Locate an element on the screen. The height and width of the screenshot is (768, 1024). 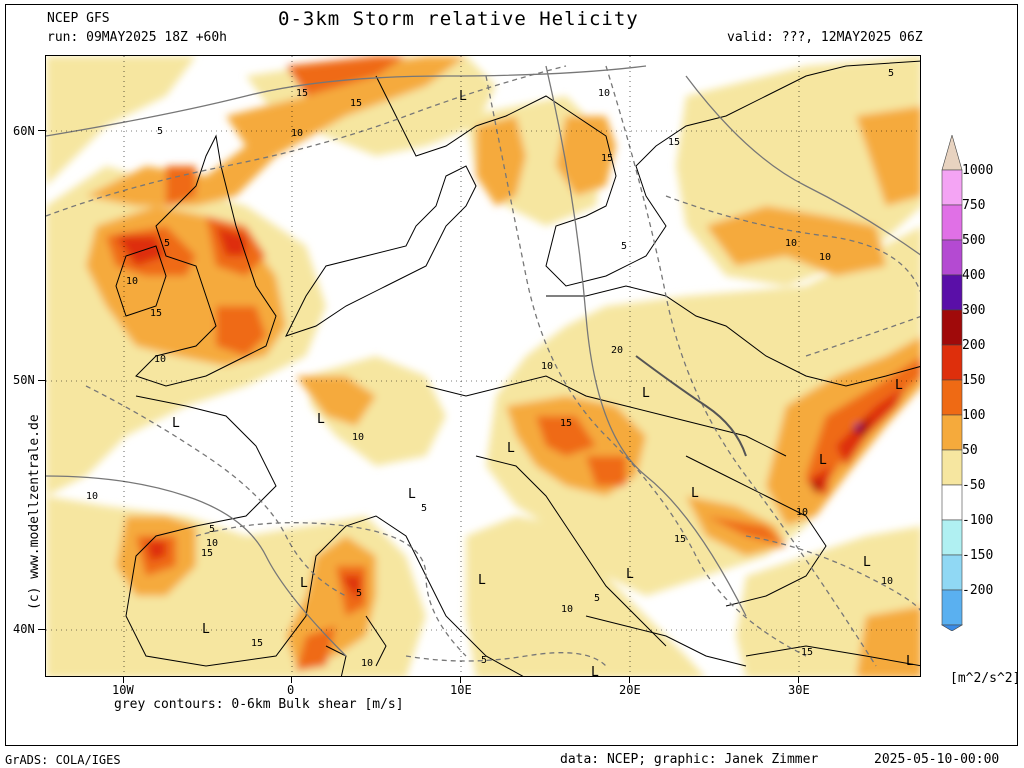
footer-software: GrADS: COLA/IGES is located at coordinates (63, 760).